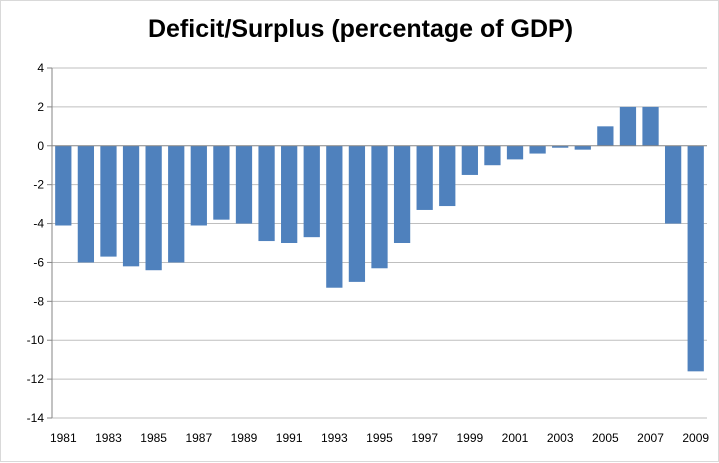 This screenshot has height=463, width=719. I want to click on bar-1984, so click(131, 206).